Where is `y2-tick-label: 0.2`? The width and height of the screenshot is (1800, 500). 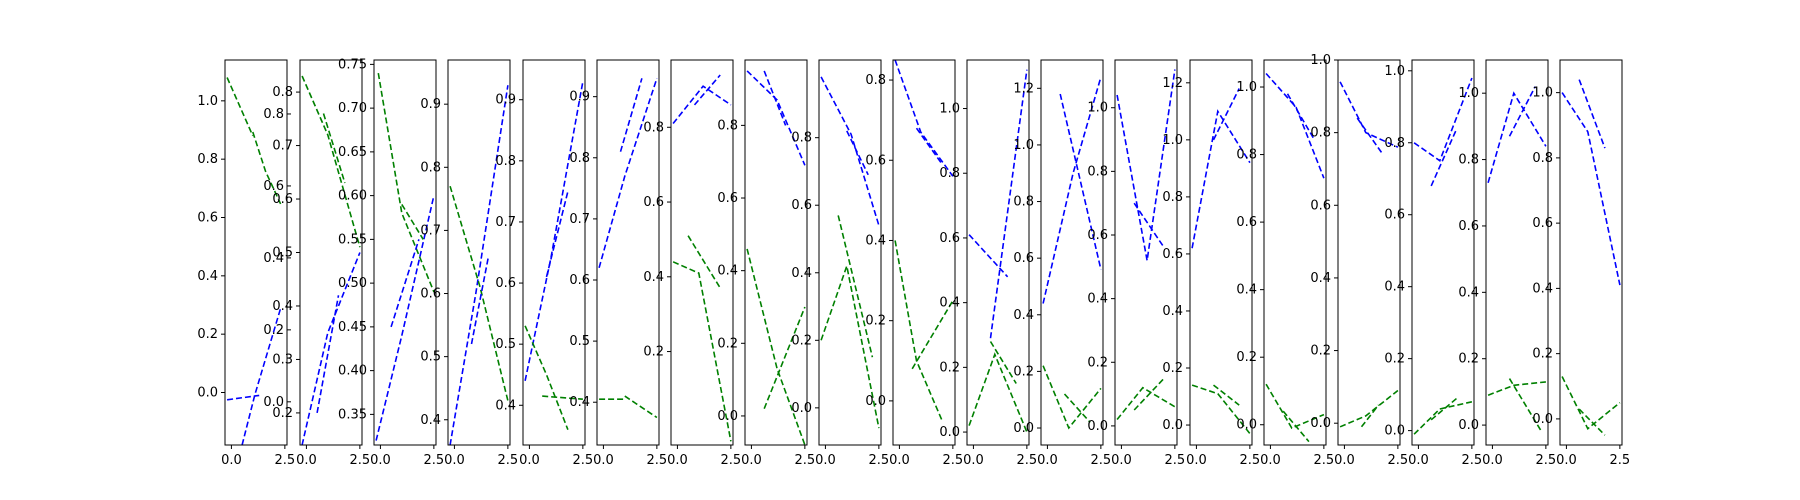 y2-tick-label: 0.2 is located at coordinates (273, 330).